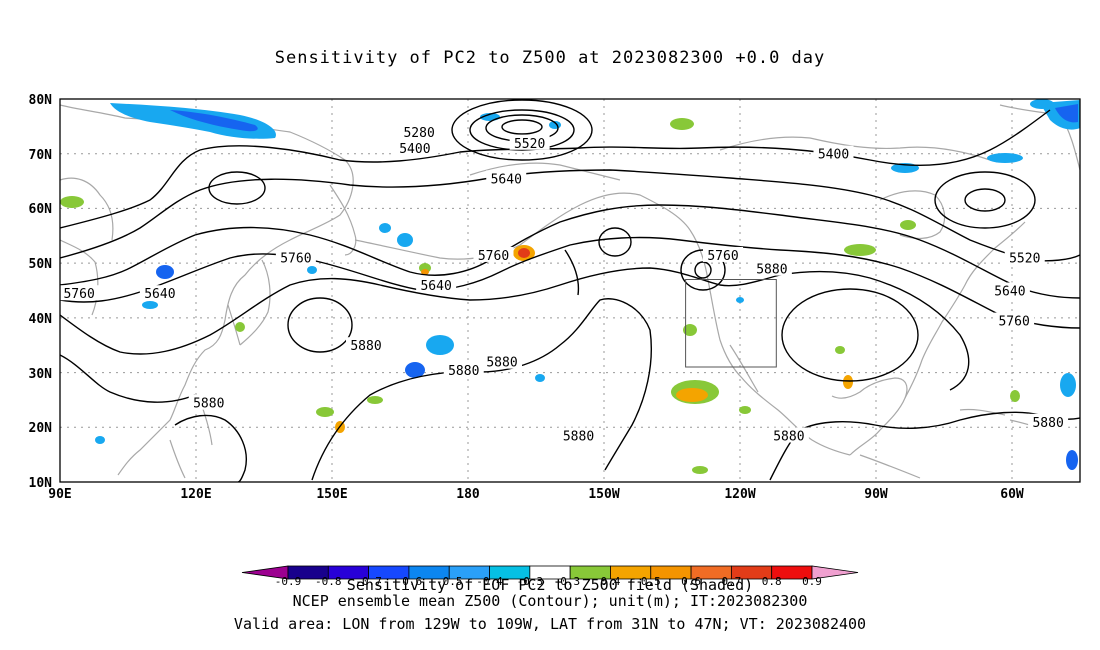 The image size is (1100, 650). What do you see at coordinates (41, 155) in the screenshot?
I see `lat-label: 70N` at bounding box center [41, 155].